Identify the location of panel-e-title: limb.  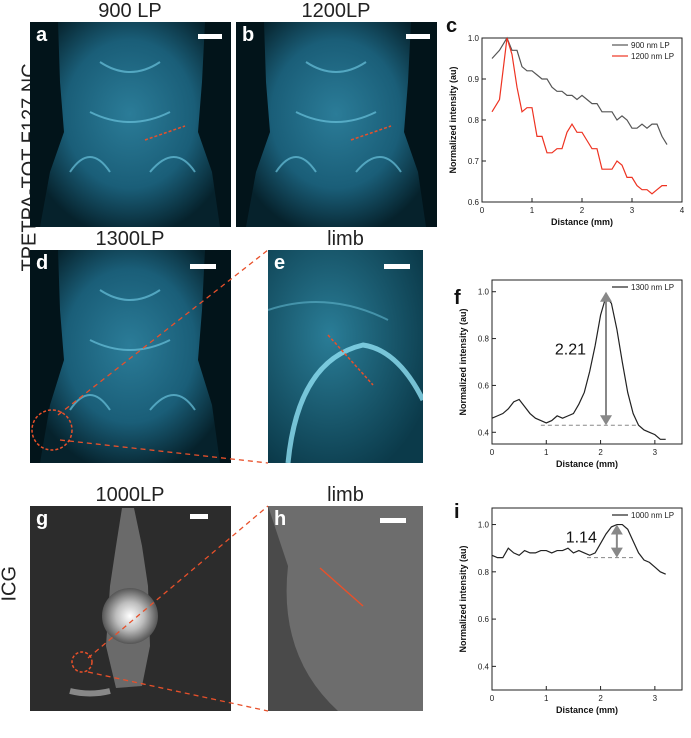
(345, 239).